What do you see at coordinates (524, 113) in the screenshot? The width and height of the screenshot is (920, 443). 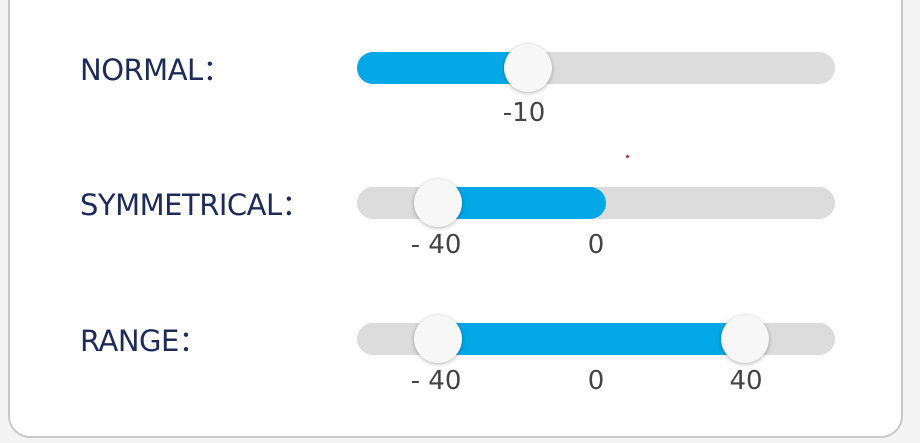 I see `value-label: -10` at bounding box center [524, 113].